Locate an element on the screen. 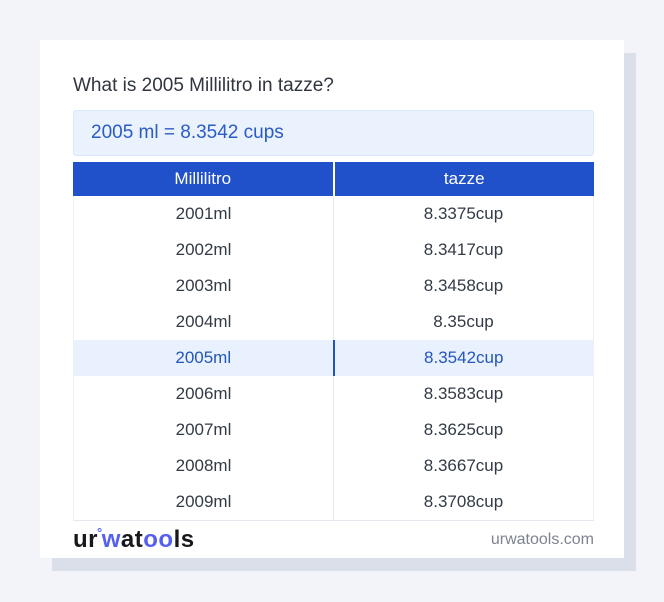  cup-cell: 8.35cup is located at coordinates (463, 321).